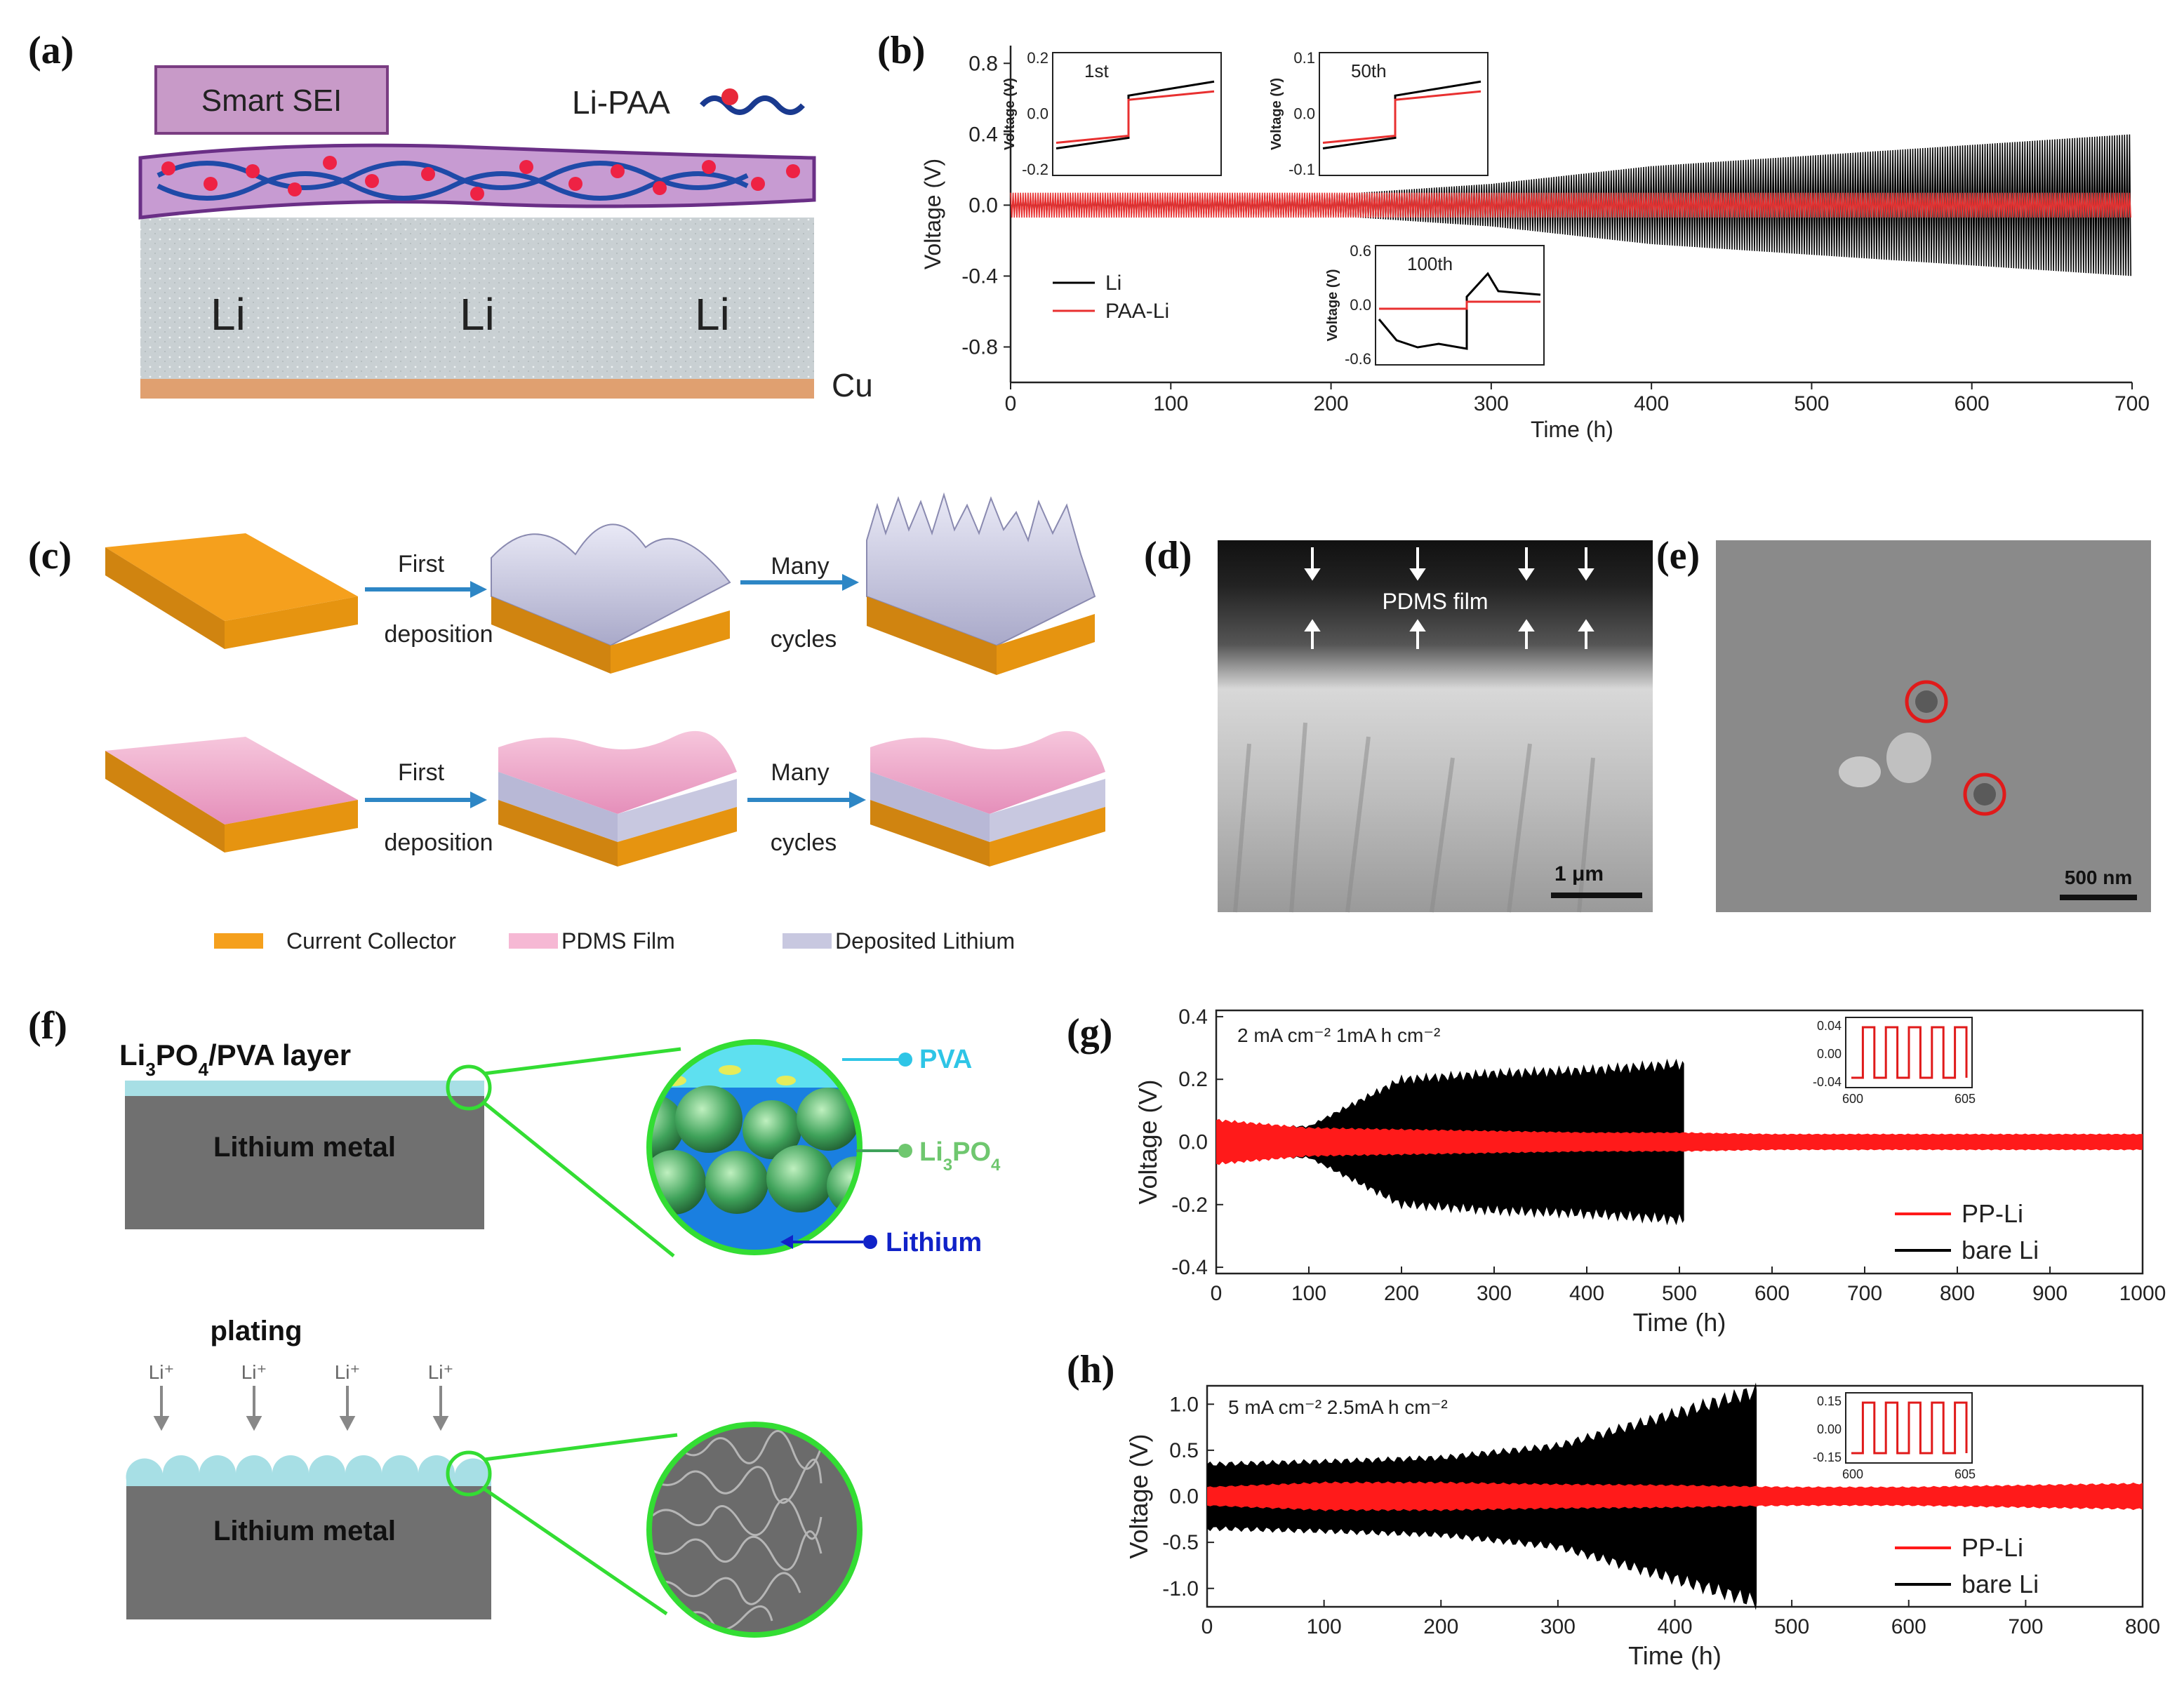 The height and width of the screenshot is (1684, 2184). I want to click on inset-ytick-1: 0.0, so click(1037, 114).